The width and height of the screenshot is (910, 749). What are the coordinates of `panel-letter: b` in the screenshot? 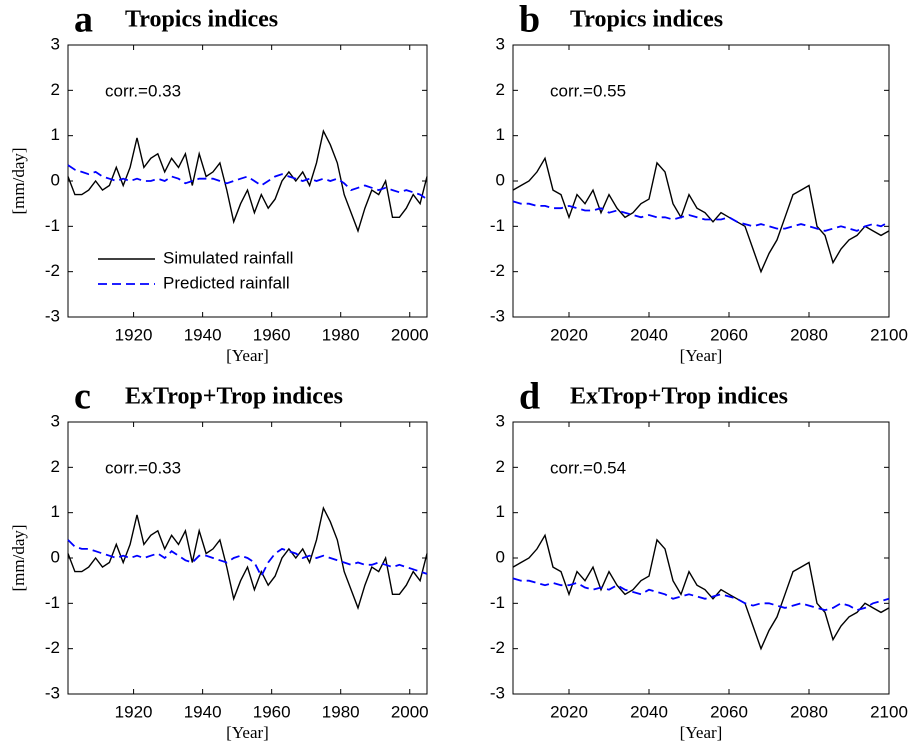 It's located at (529, 20).